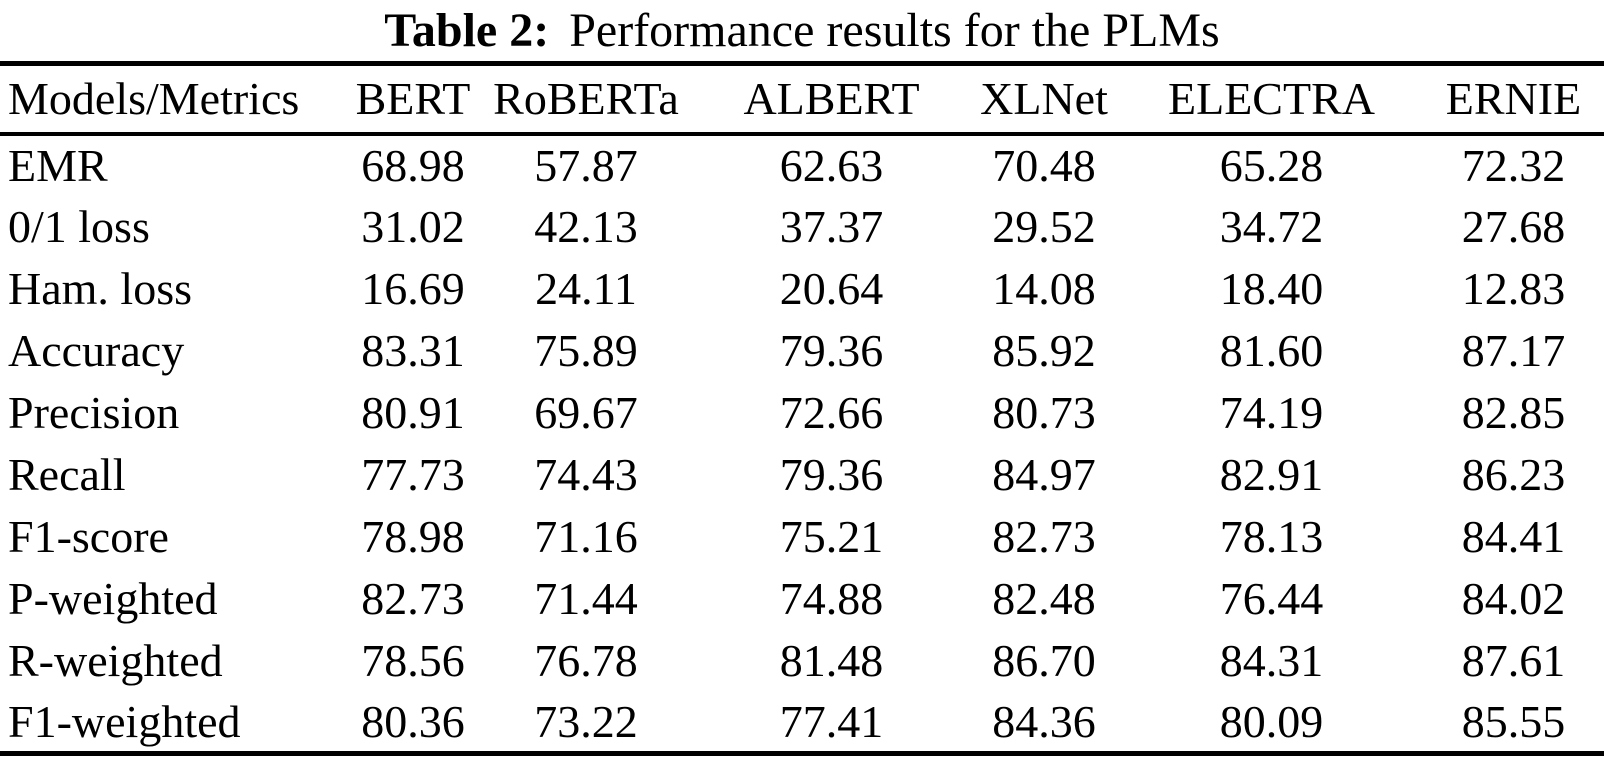 The width and height of the screenshot is (1604, 771). What do you see at coordinates (58, 165) in the screenshot?
I see `metric-label: EMR` at bounding box center [58, 165].